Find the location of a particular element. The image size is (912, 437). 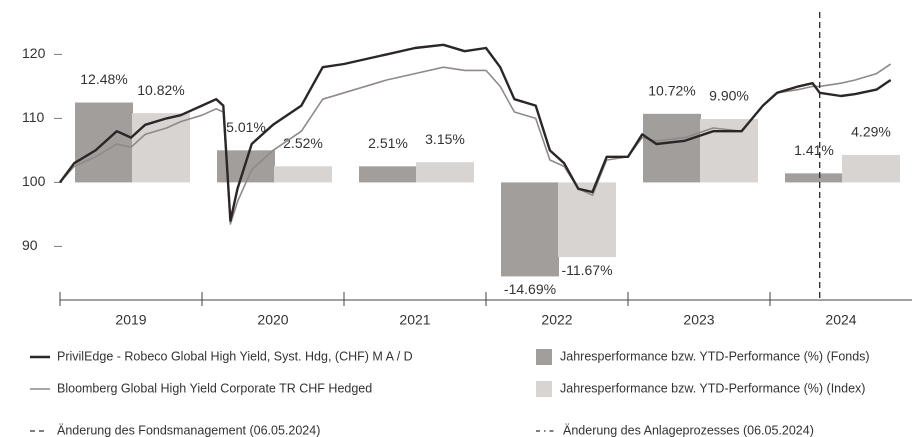

y-tick-label: 100 is located at coordinates (34, 181).